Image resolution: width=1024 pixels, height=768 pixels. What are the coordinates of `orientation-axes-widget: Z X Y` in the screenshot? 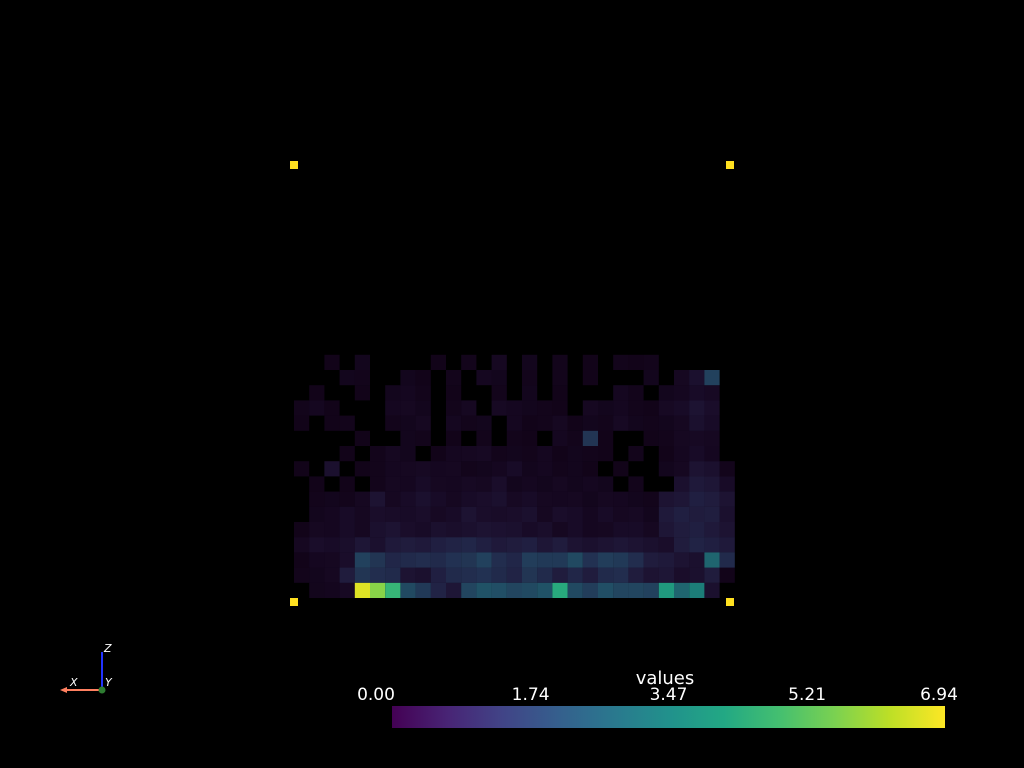 It's located at (86, 668).